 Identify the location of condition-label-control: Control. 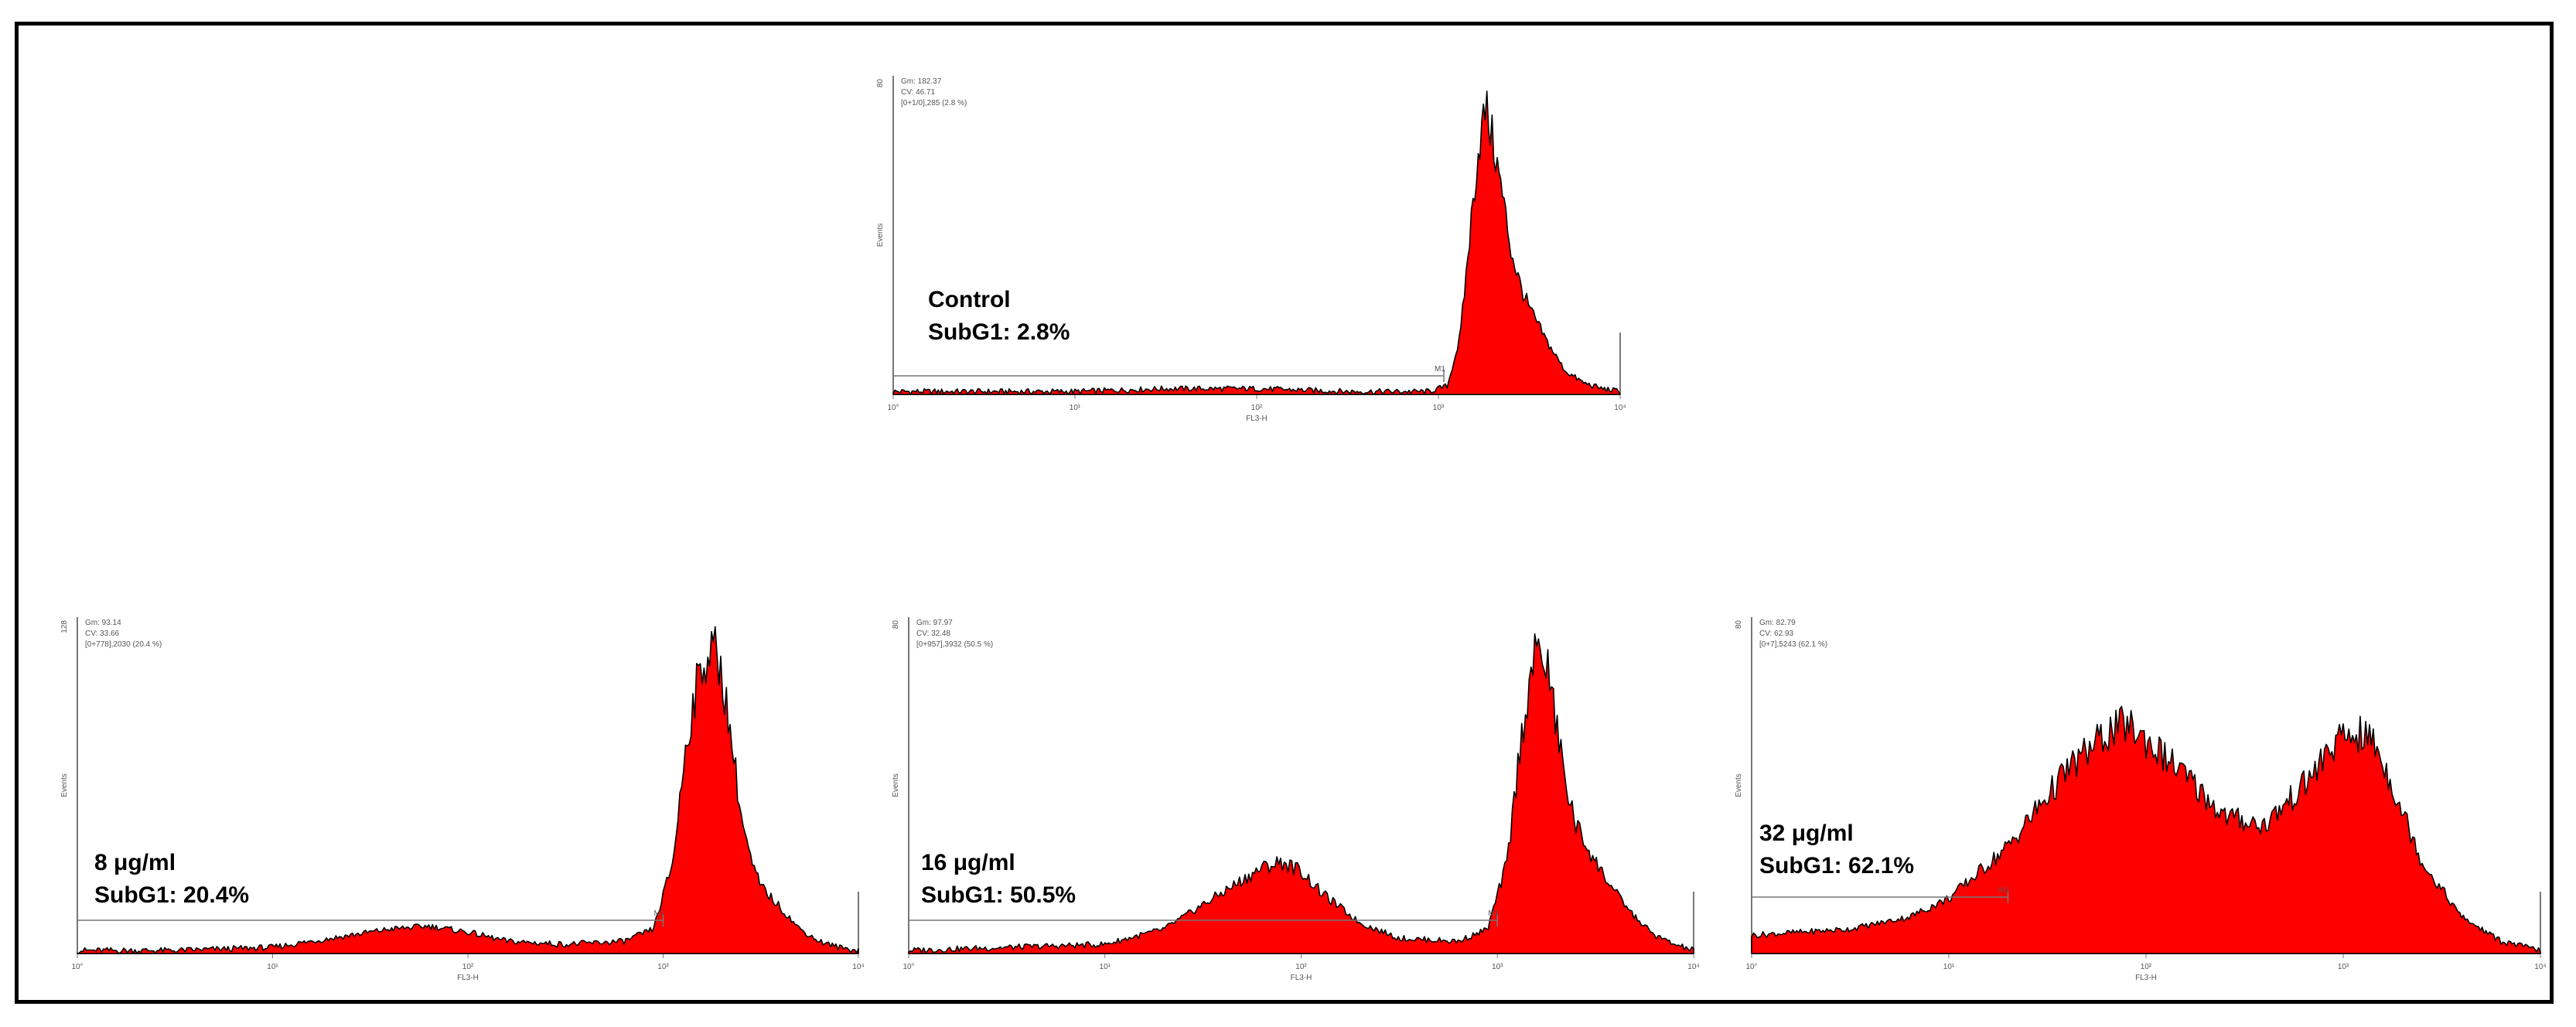
(970, 299).